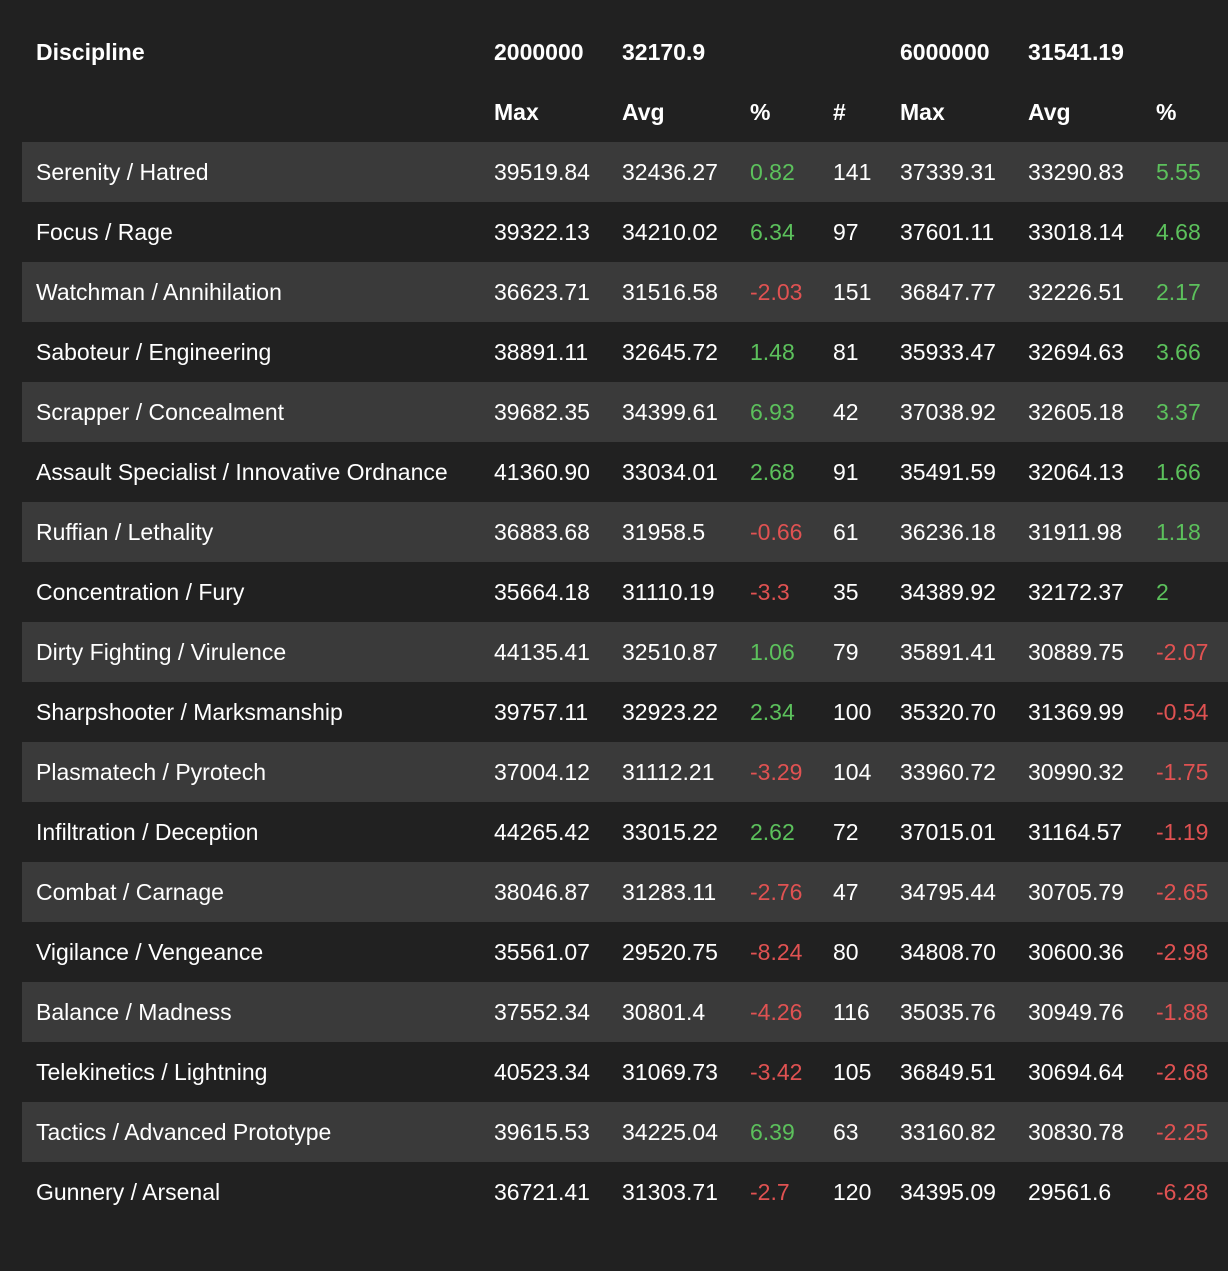 Image resolution: width=1228 pixels, height=1271 pixels. What do you see at coordinates (160, 411) in the screenshot?
I see `discipline-cell: Scrapper / Concealment` at bounding box center [160, 411].